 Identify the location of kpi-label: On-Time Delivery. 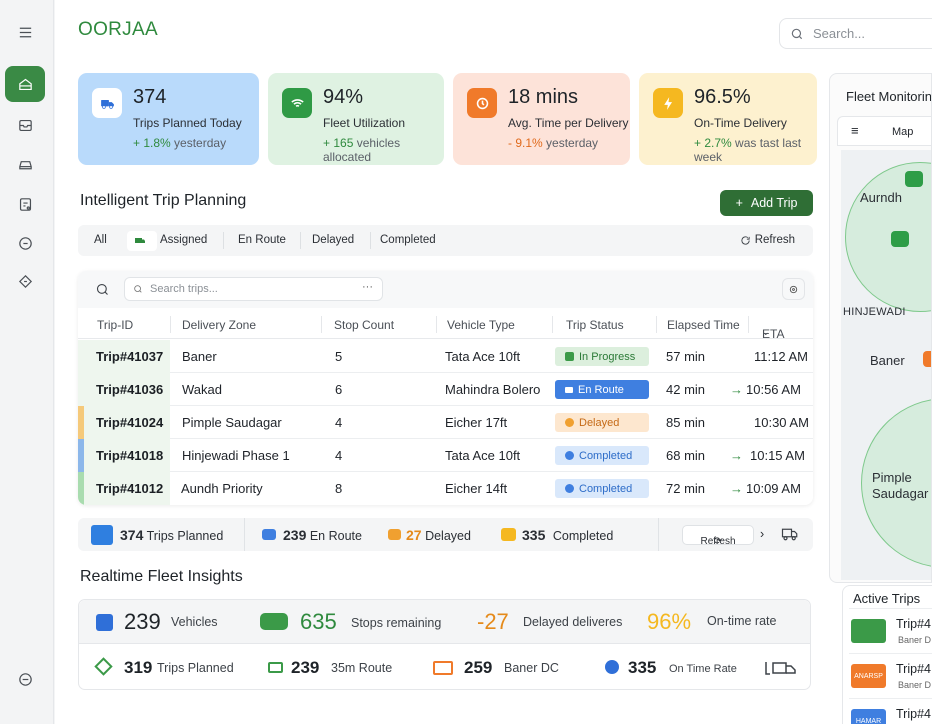
(740, 123).